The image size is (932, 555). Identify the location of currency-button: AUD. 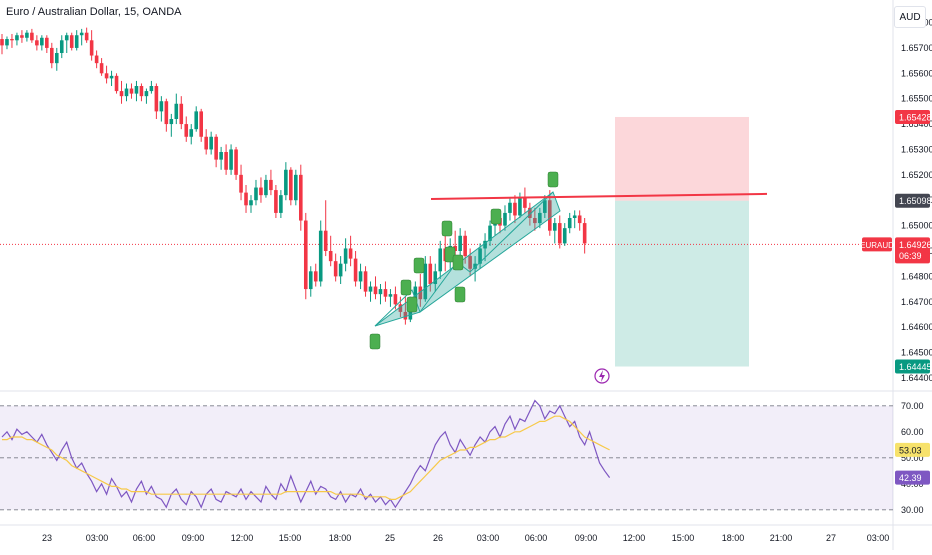
(910, 17).